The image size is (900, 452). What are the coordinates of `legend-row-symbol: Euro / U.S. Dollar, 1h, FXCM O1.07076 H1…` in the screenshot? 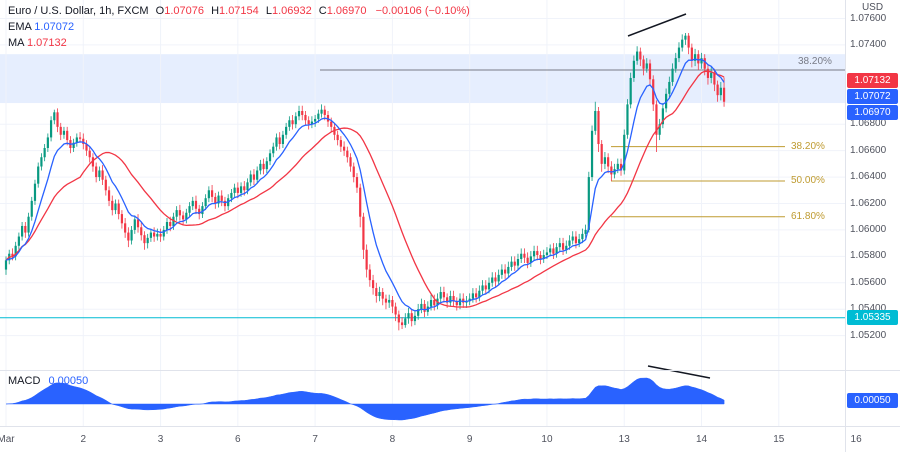 It's located at (239, 11).